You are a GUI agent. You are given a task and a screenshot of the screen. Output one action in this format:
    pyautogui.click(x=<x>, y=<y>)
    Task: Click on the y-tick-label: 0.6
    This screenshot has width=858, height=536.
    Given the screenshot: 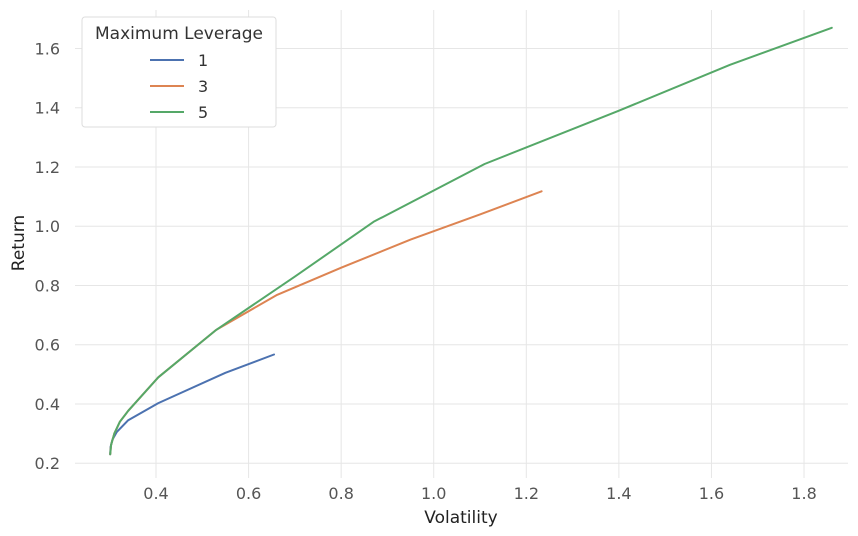 What is the action you would take?
    pyautogui.click(x=47, y=345)
    